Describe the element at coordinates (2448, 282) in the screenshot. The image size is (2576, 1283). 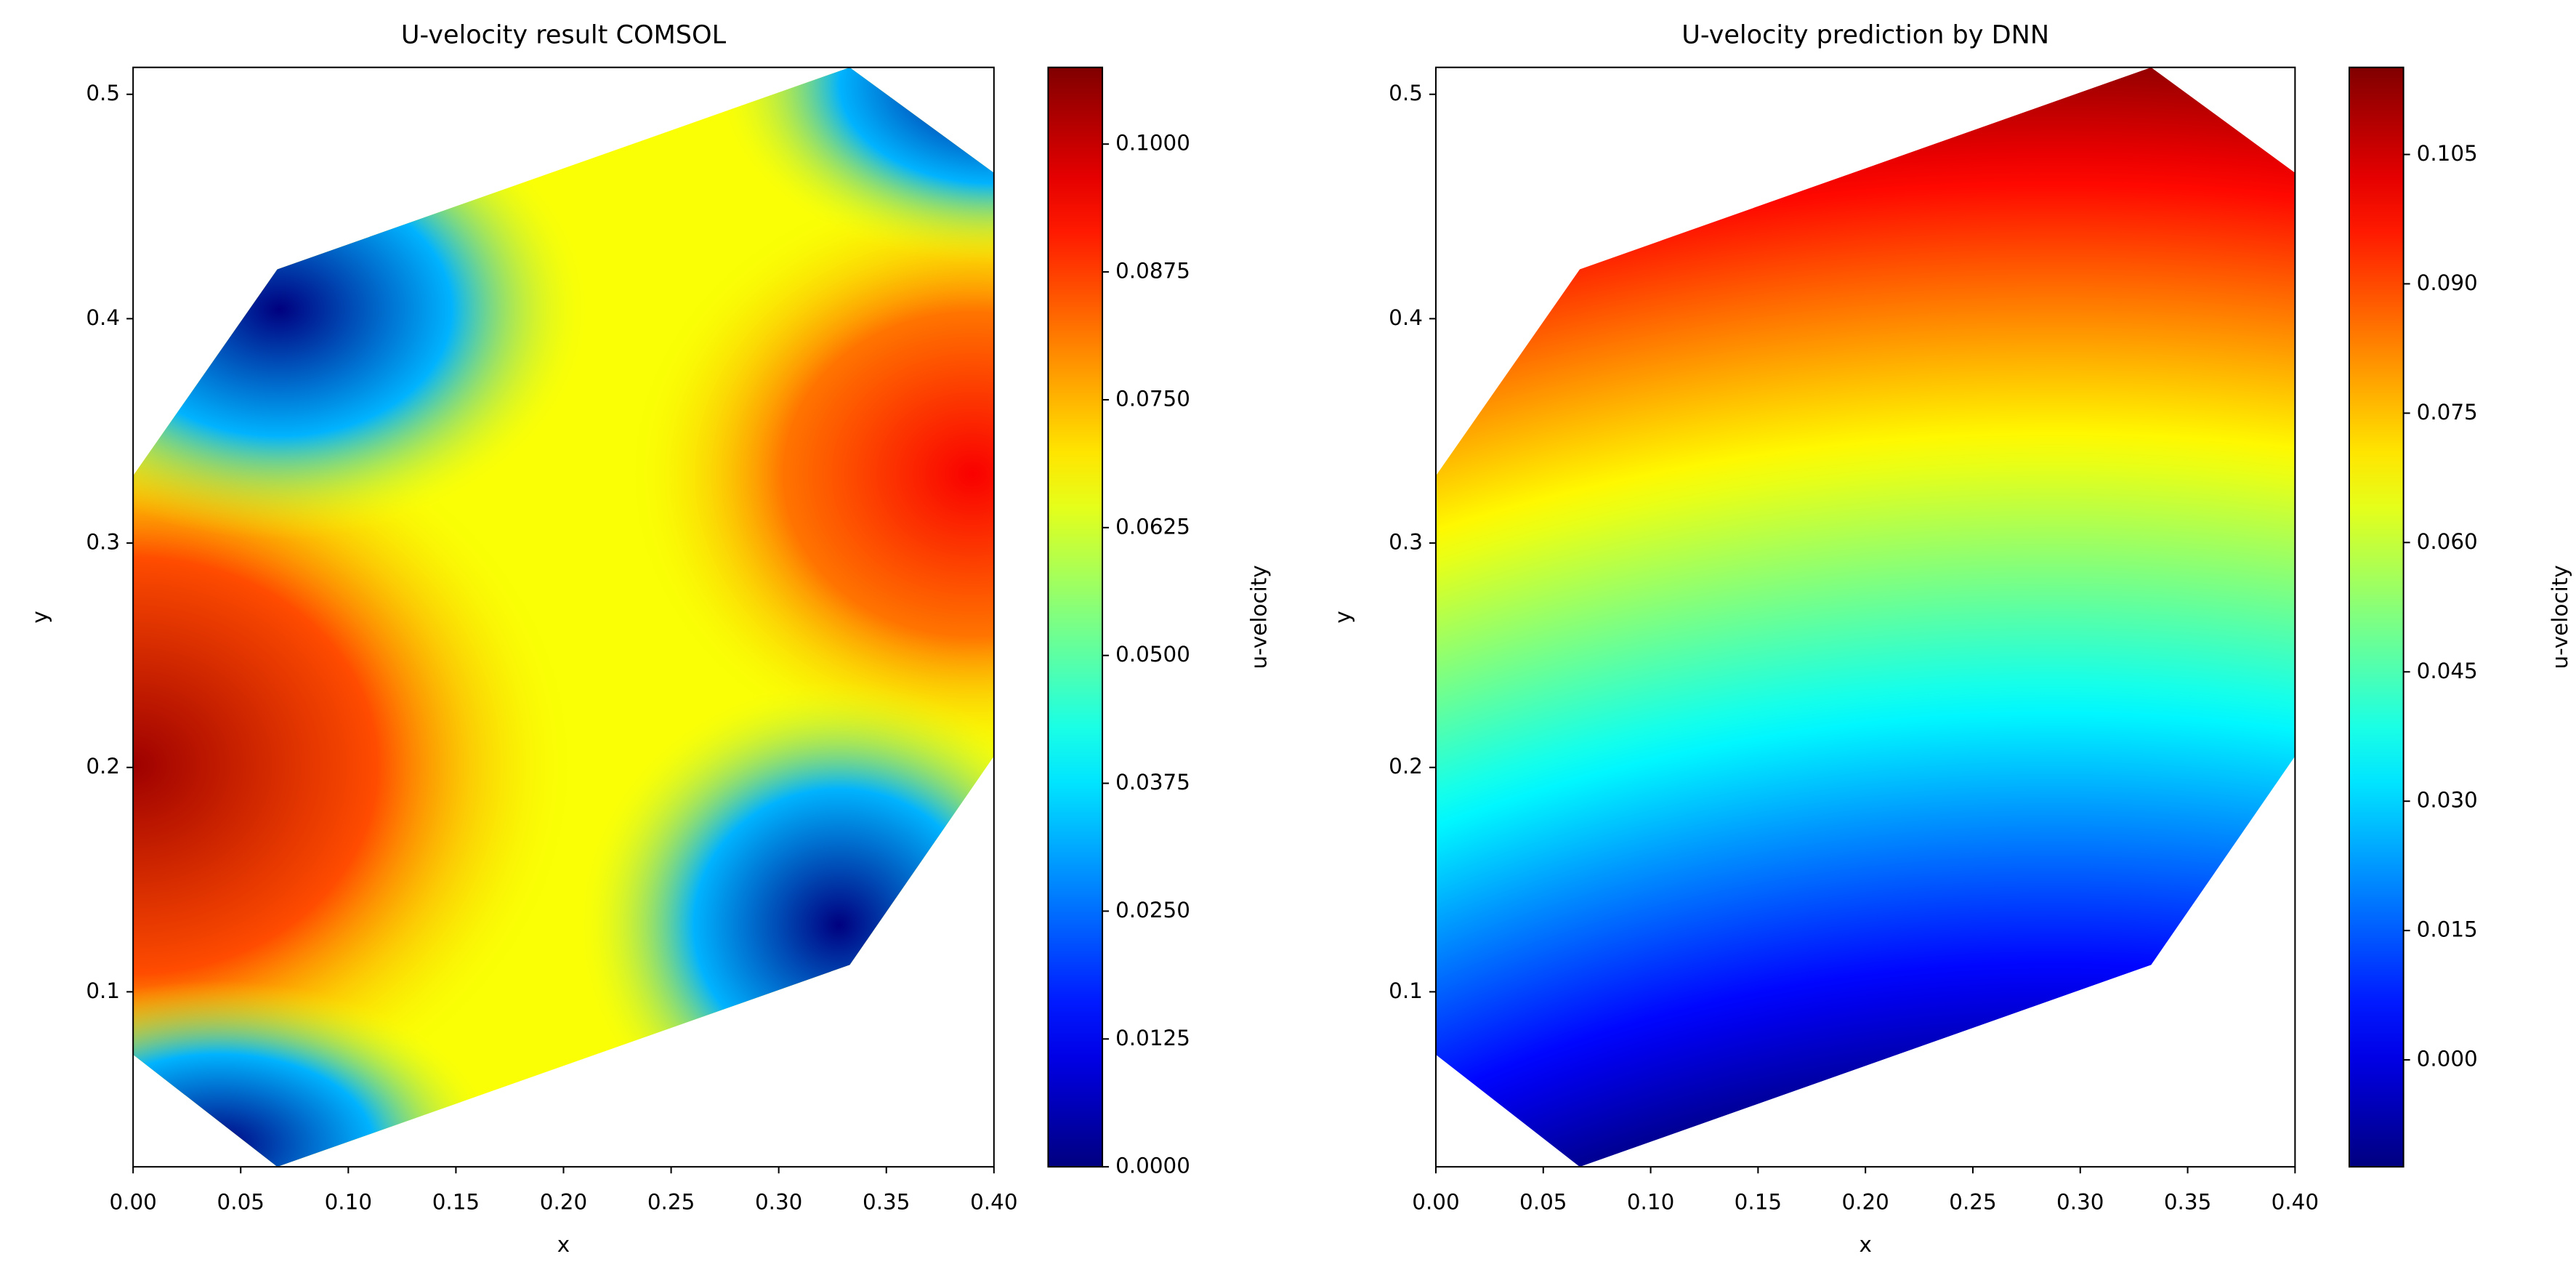
I see `colorbar-tick-label: 0.090` at that location.